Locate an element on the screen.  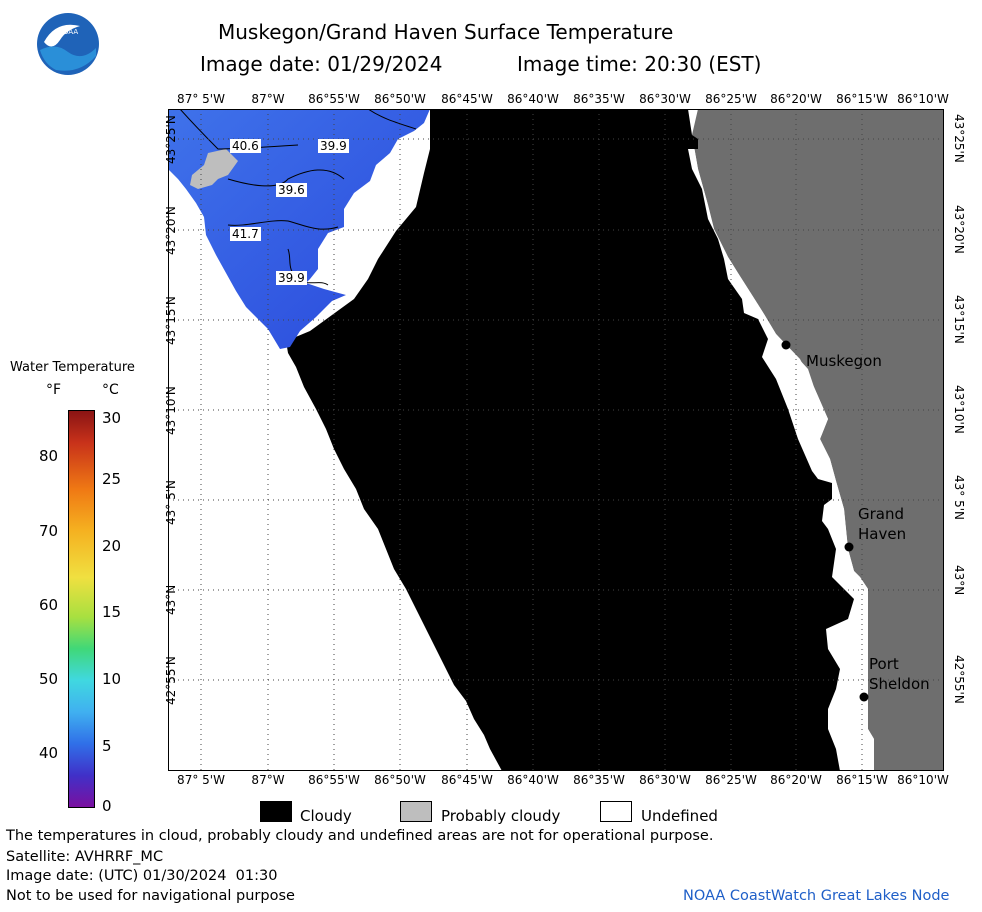
noaa-logo-text: NOAA is located at coordinates (68, 32).